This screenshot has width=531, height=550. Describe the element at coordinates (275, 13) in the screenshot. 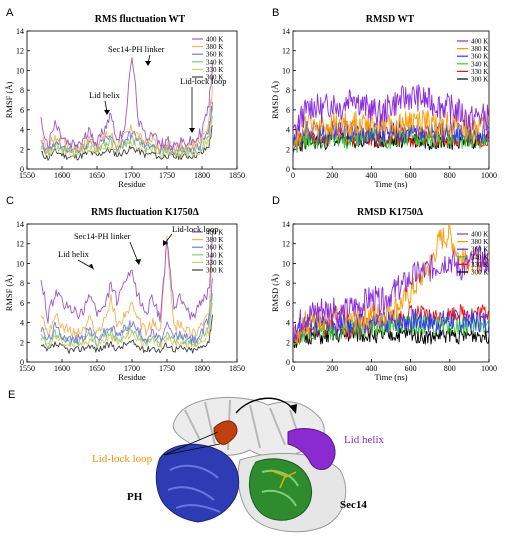

I see `panel-letter-b: B` at that location.